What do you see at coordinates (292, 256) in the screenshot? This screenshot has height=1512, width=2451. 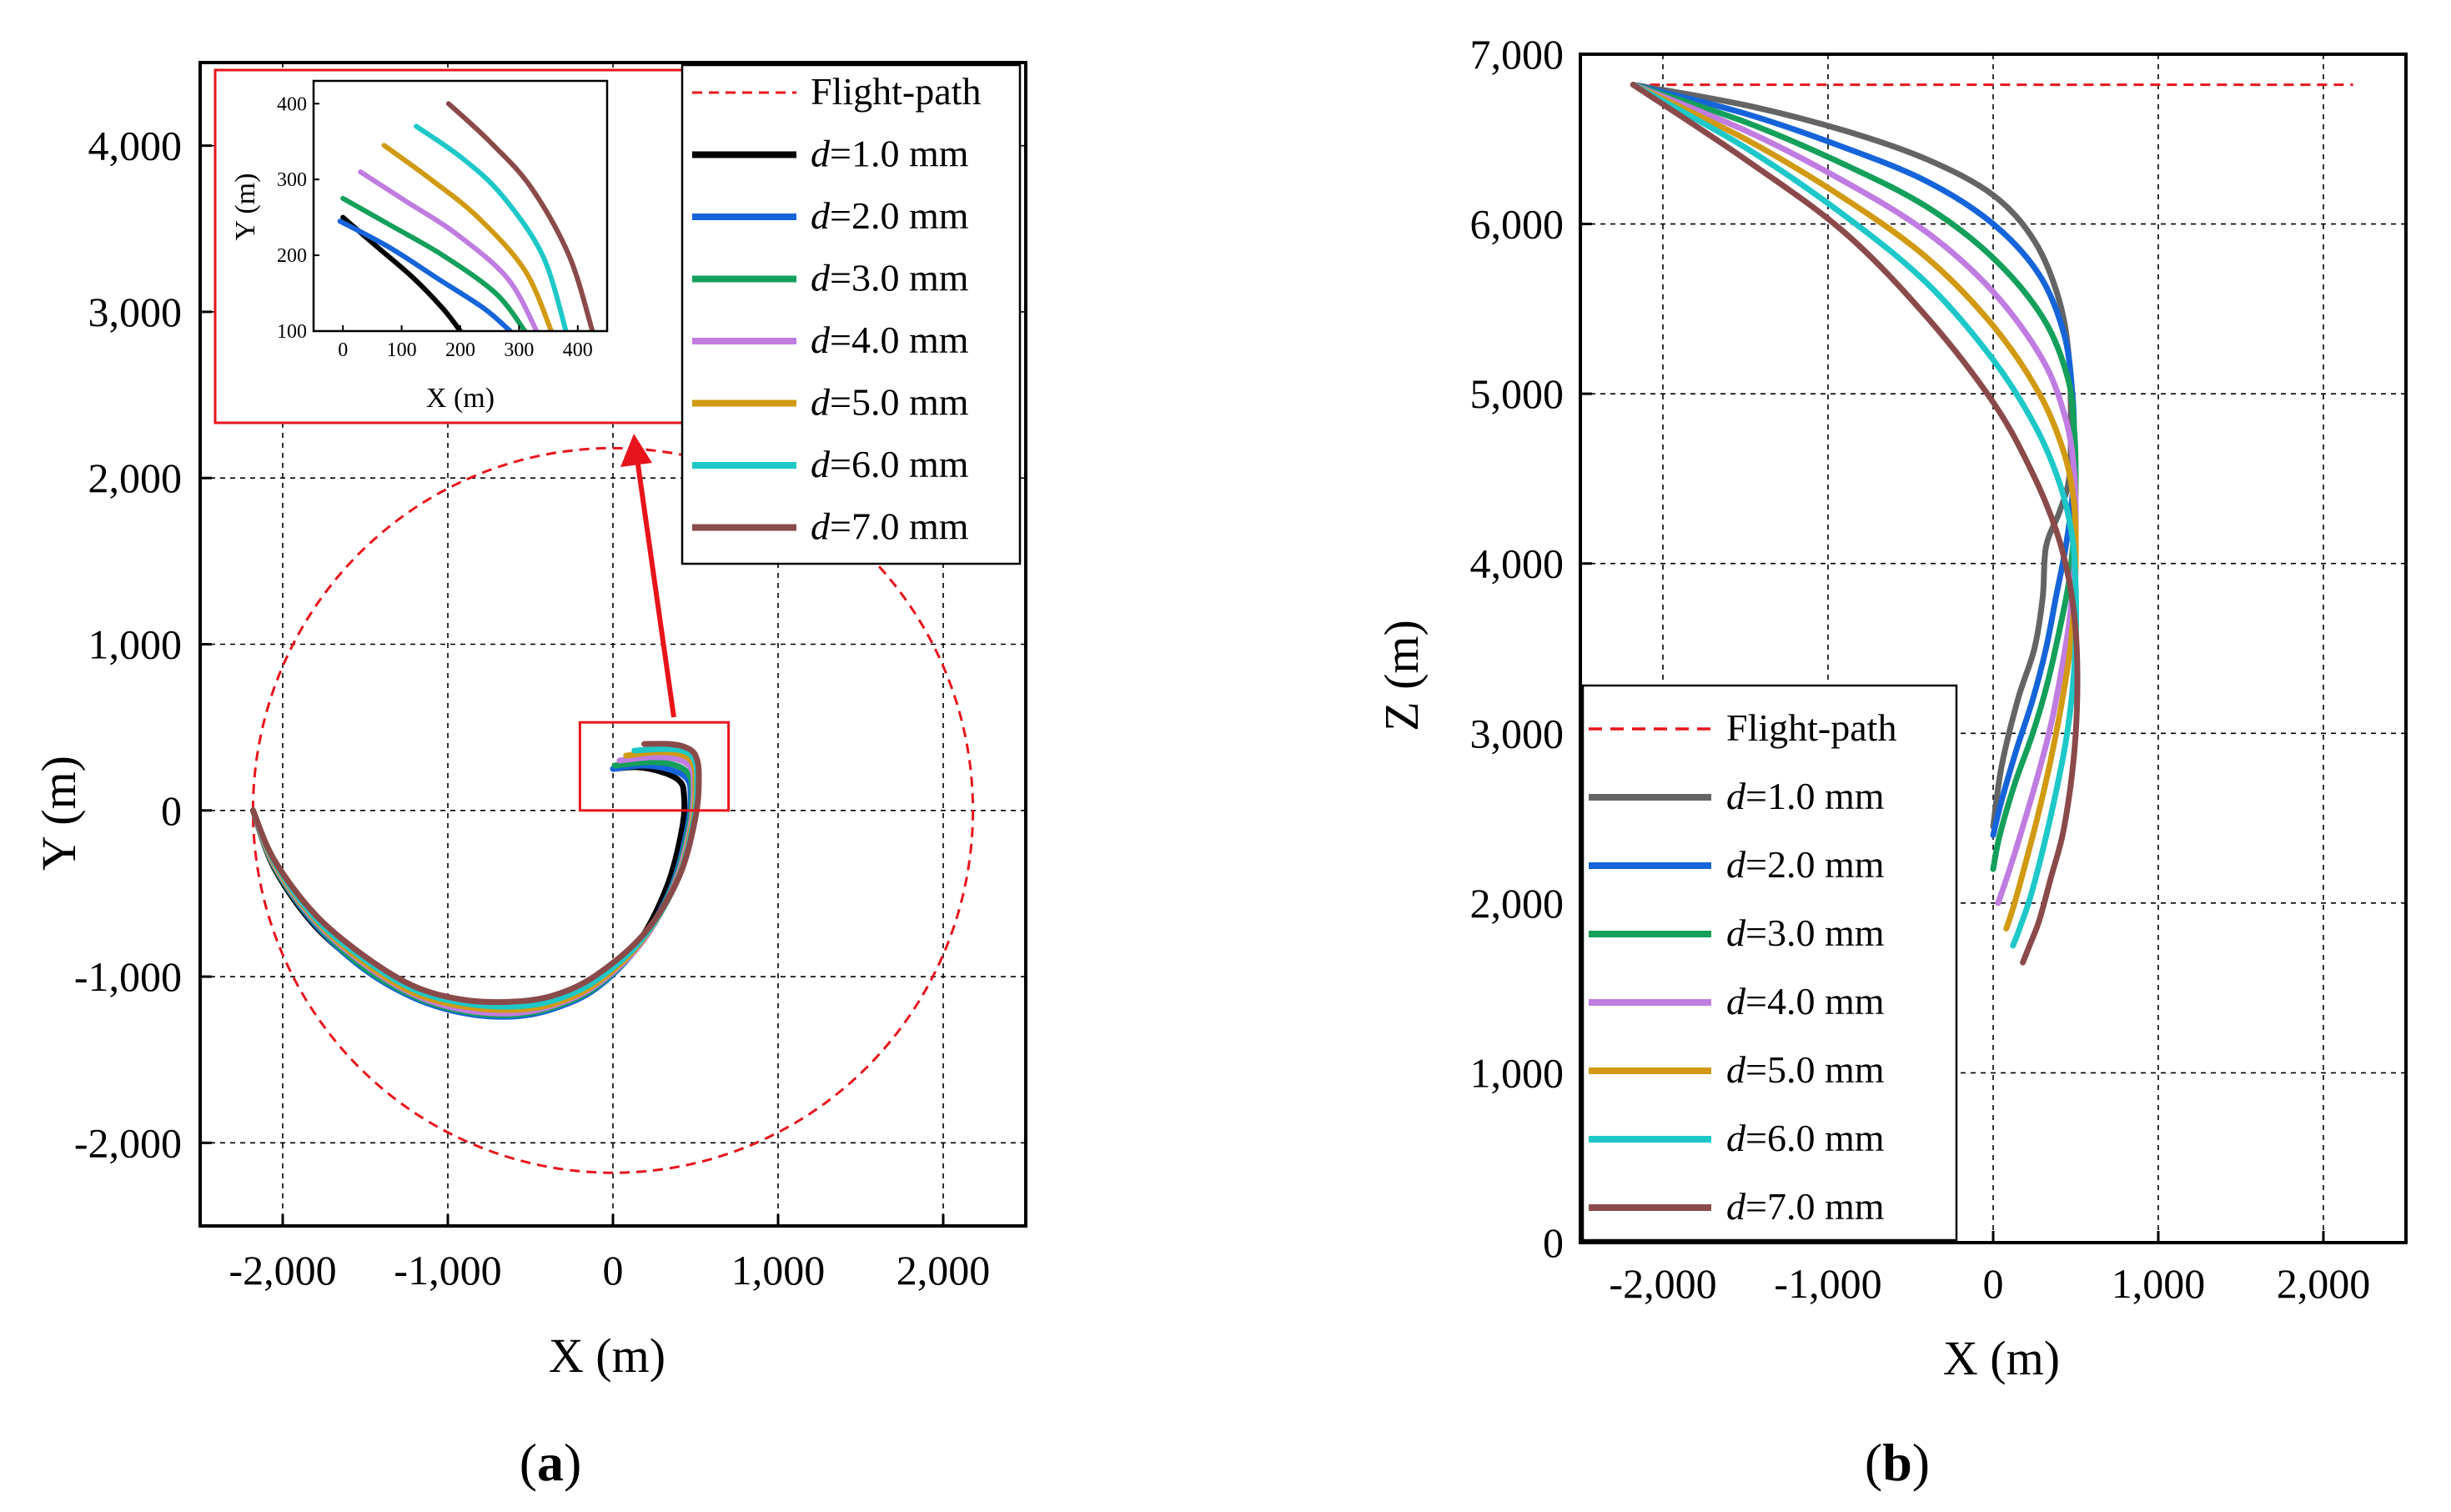 I see `inset-y-tick-label: 200` at bounding box center [292, 256].